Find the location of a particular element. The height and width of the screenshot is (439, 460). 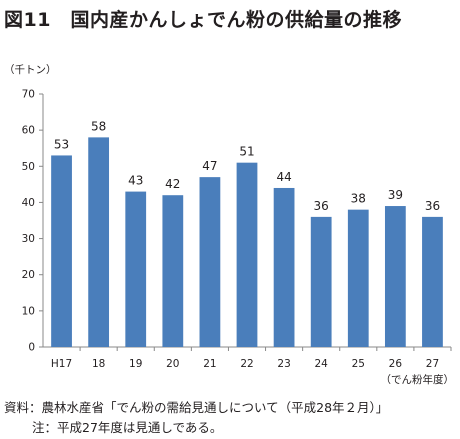

y-tick-label: 40 is located at coordinates (28, 203).